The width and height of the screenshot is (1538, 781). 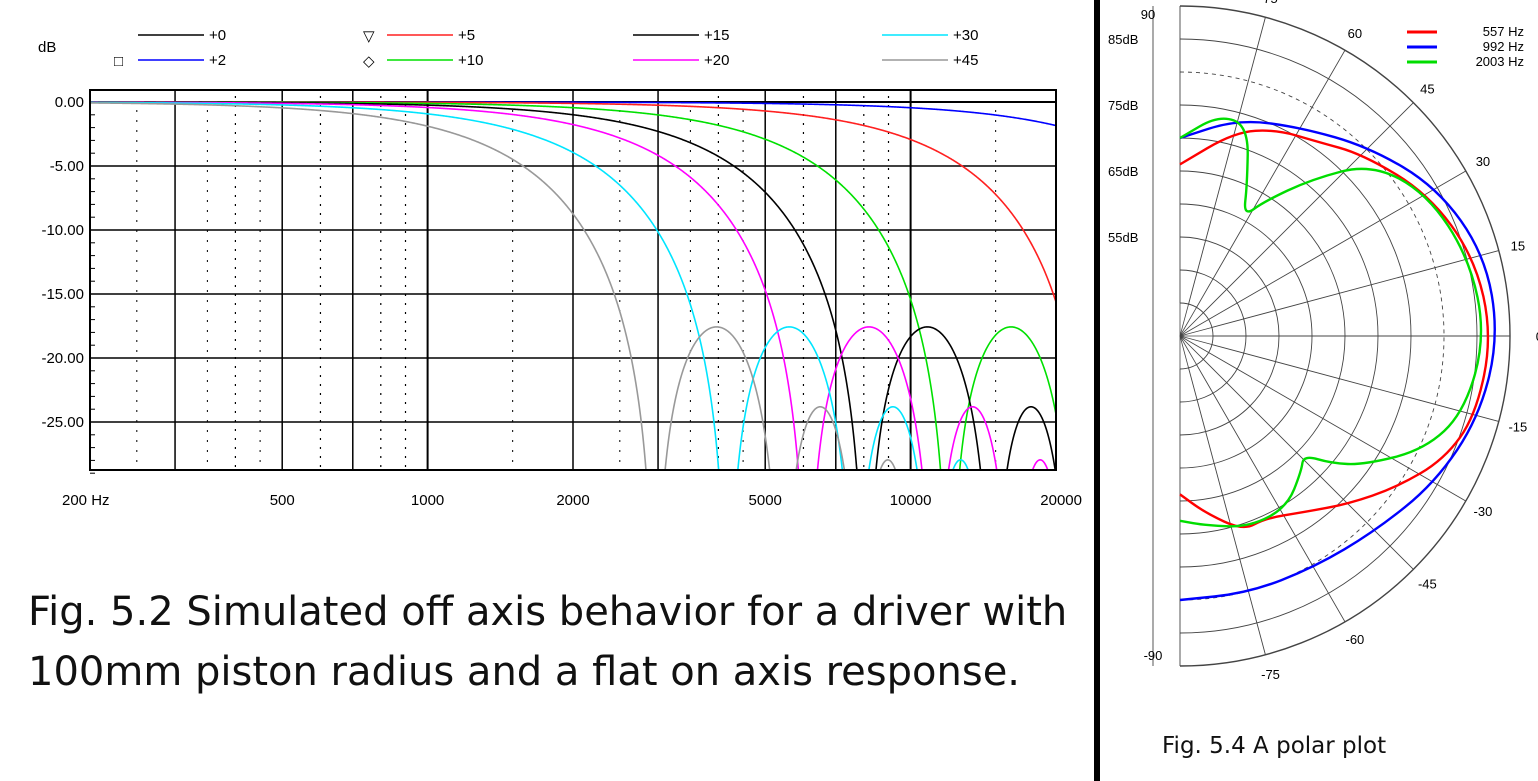 I want to click on polar-angle-label: 90, so click(x=1148, y=14).